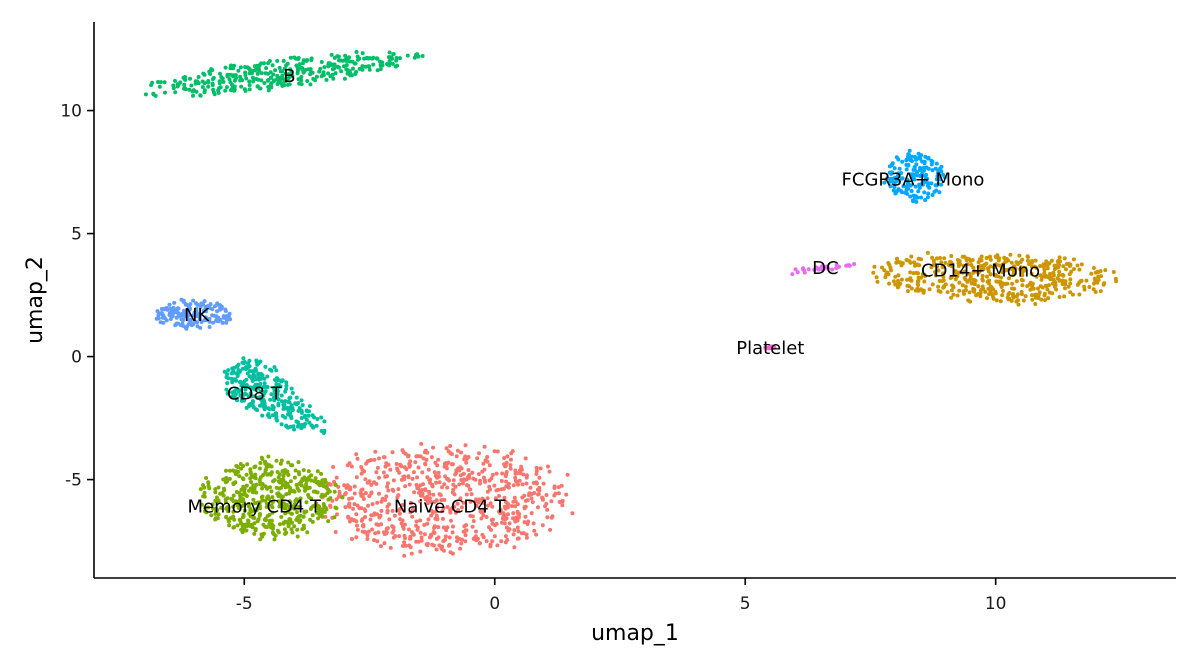  What do you see at coordinates (745, 604) in the screenshot?
I see `x-tick-label: 5` at bounding box center [745, 604].